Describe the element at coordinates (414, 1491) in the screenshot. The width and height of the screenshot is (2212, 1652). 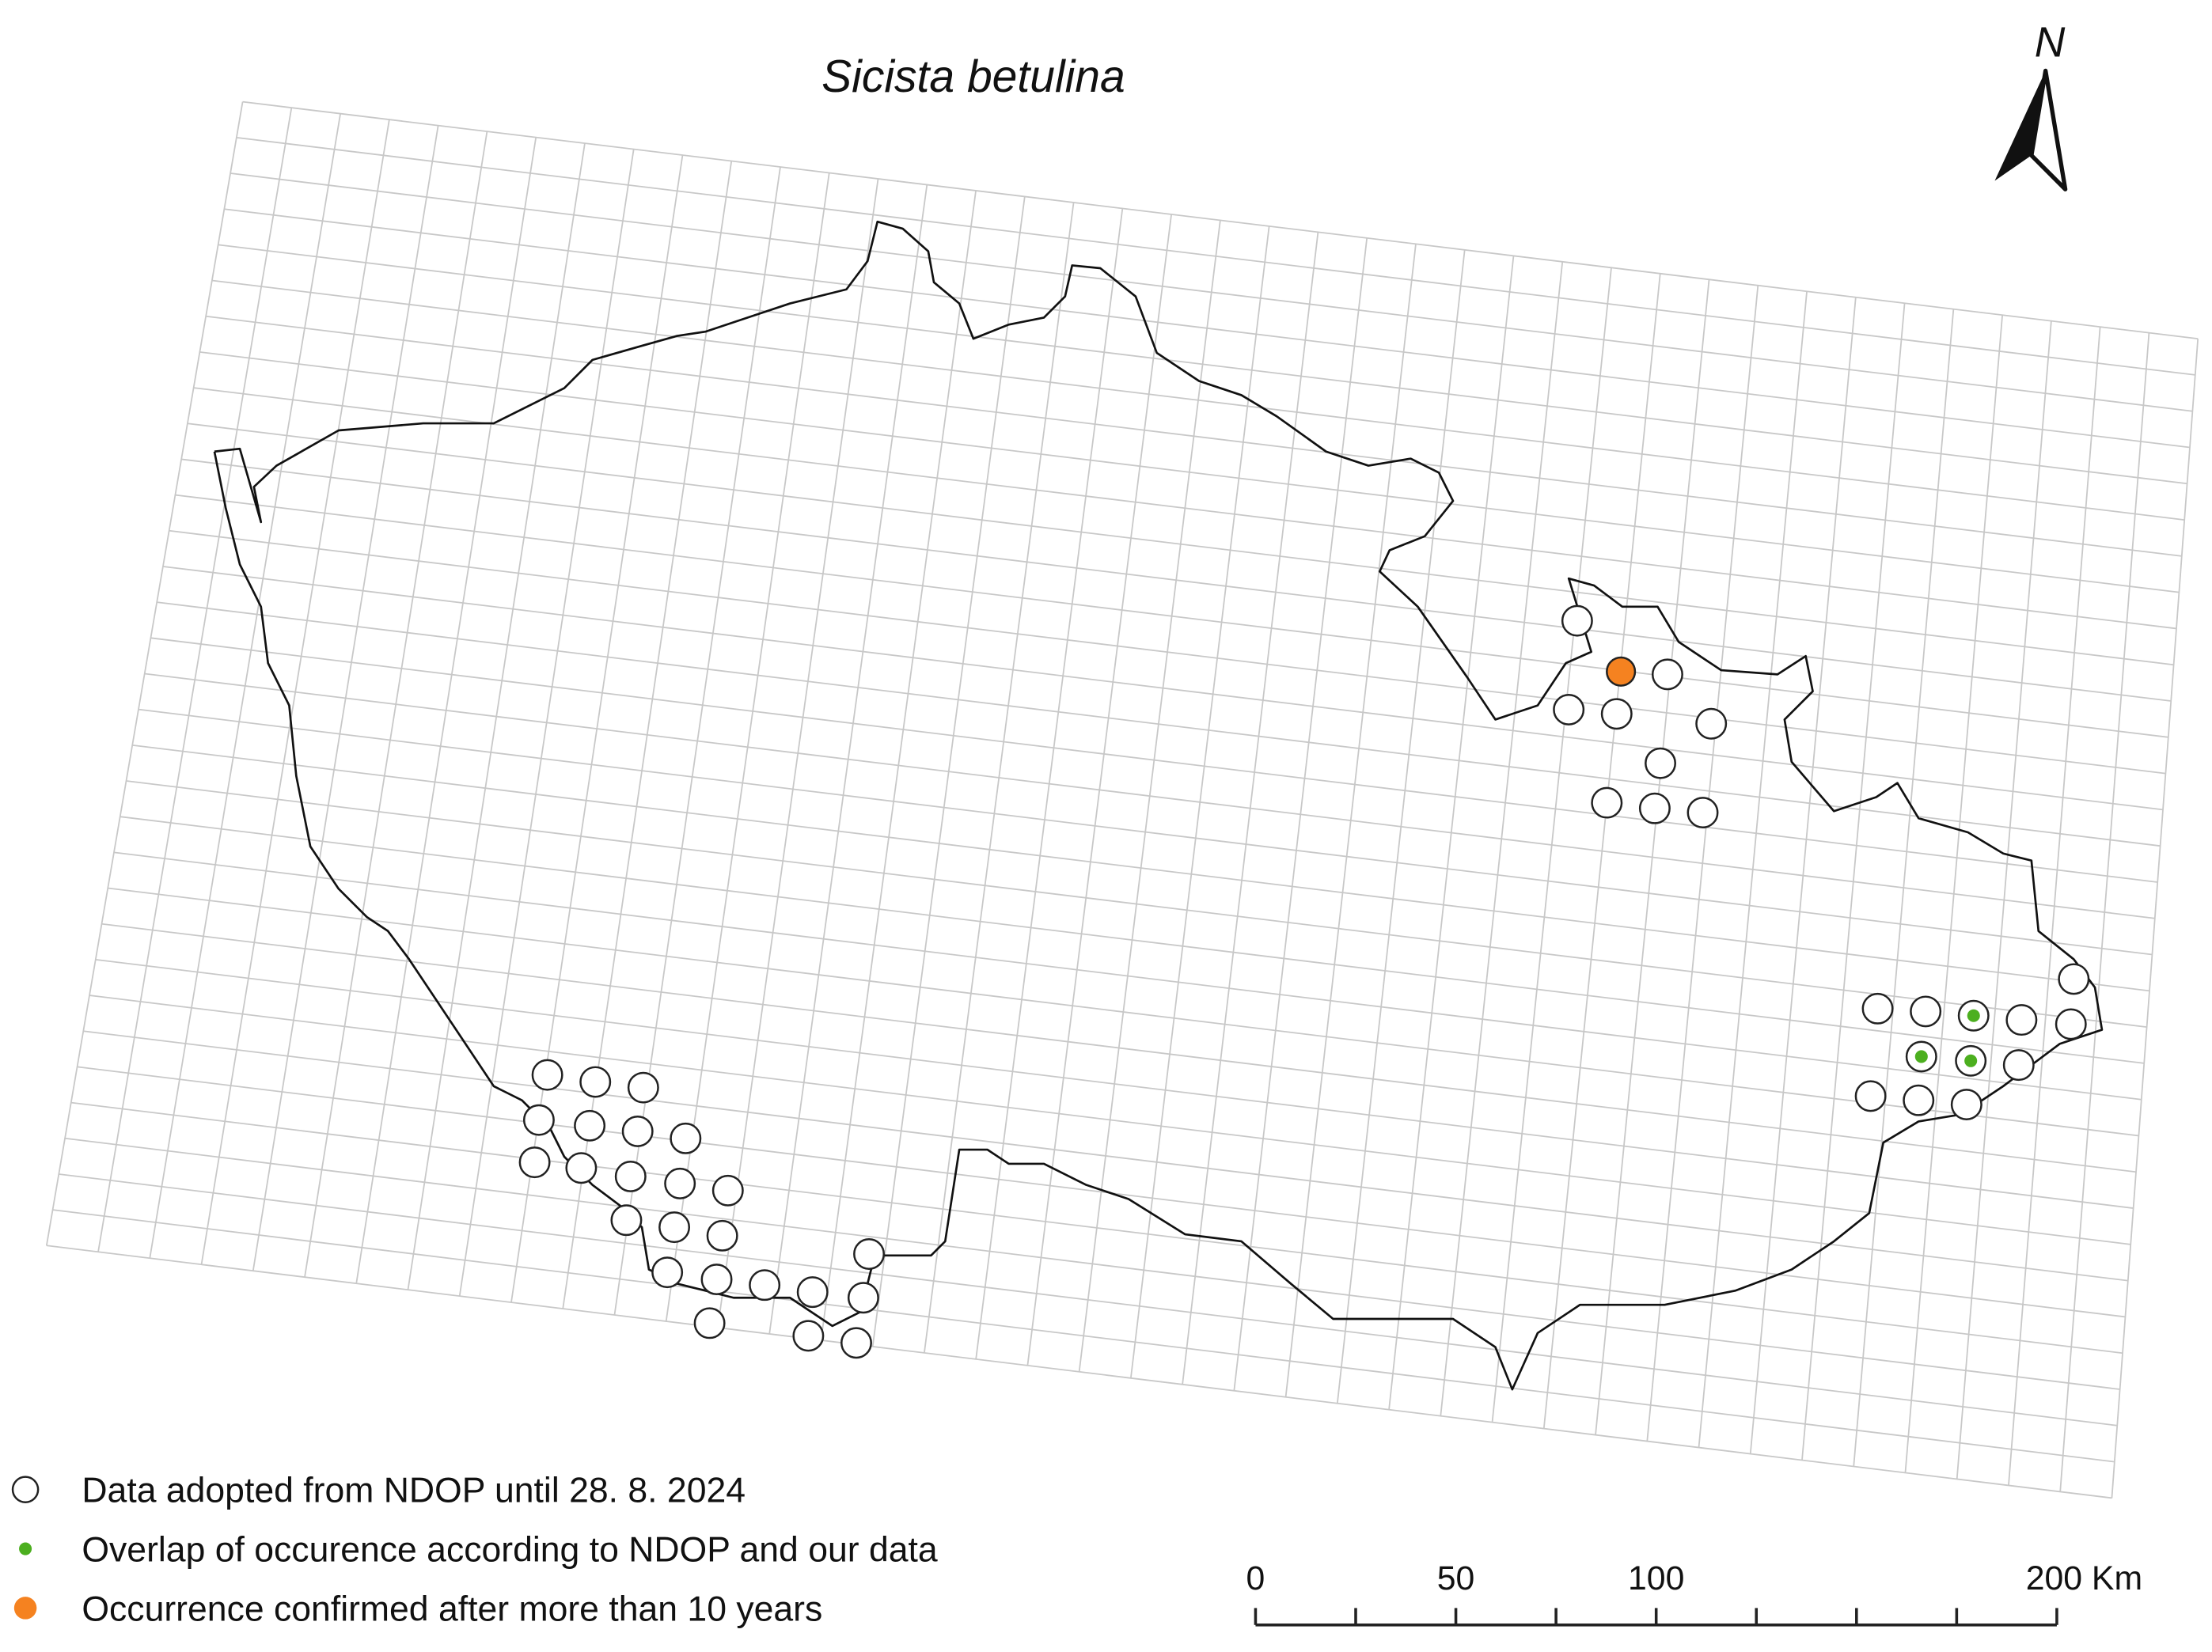
I see `legend-label: Data adopted from NDOP until 28. 8. 2024` at that location.